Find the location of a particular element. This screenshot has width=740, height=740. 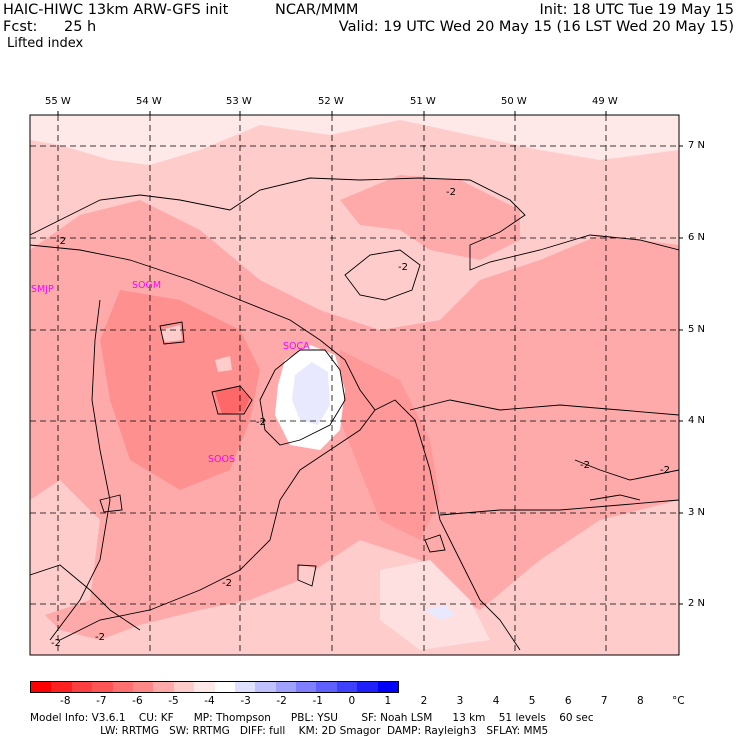

color-bar-tick-label: 7 is located at coordinates (604, 701).